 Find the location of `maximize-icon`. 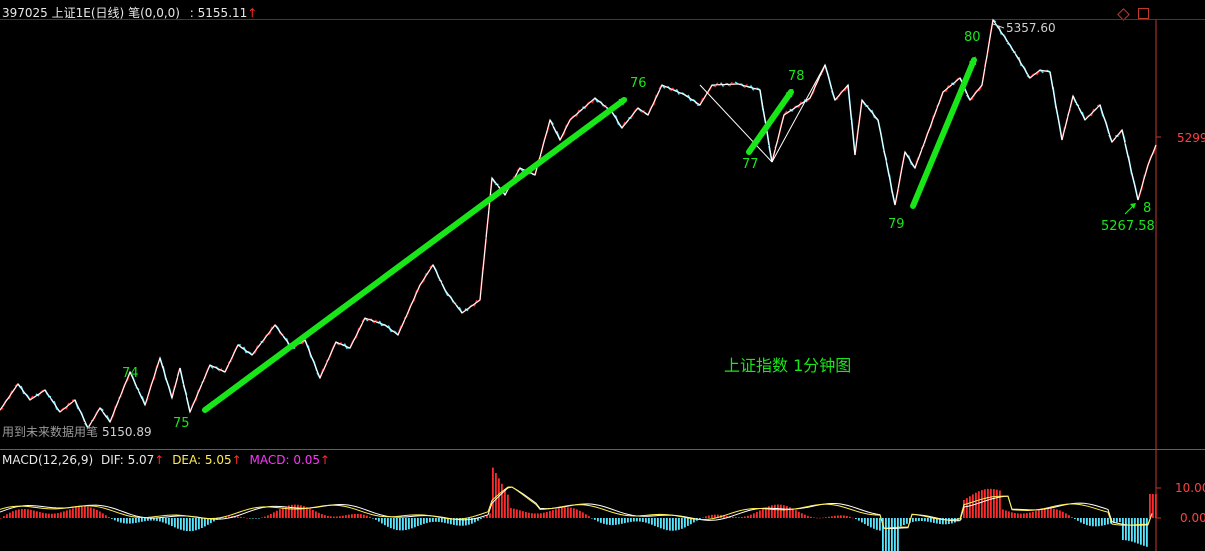

maximize-icon is located at coordinates (1143, 13).